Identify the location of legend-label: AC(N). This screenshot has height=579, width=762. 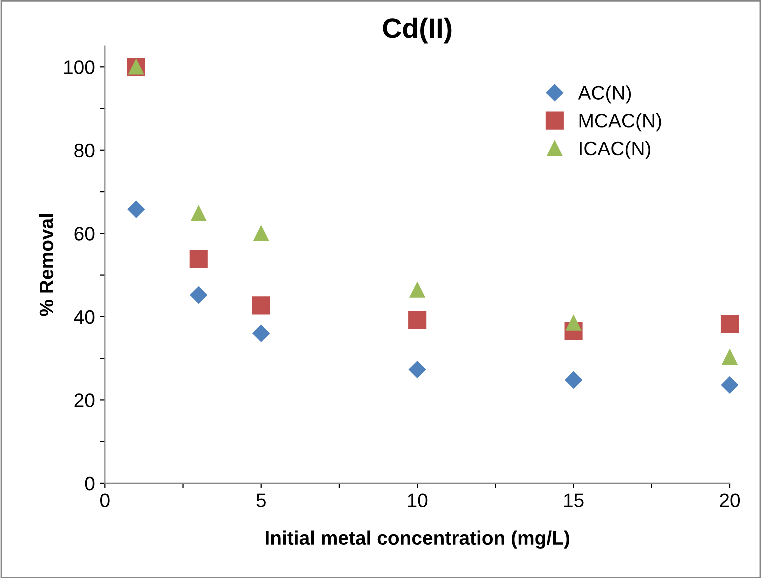
(605, 95).